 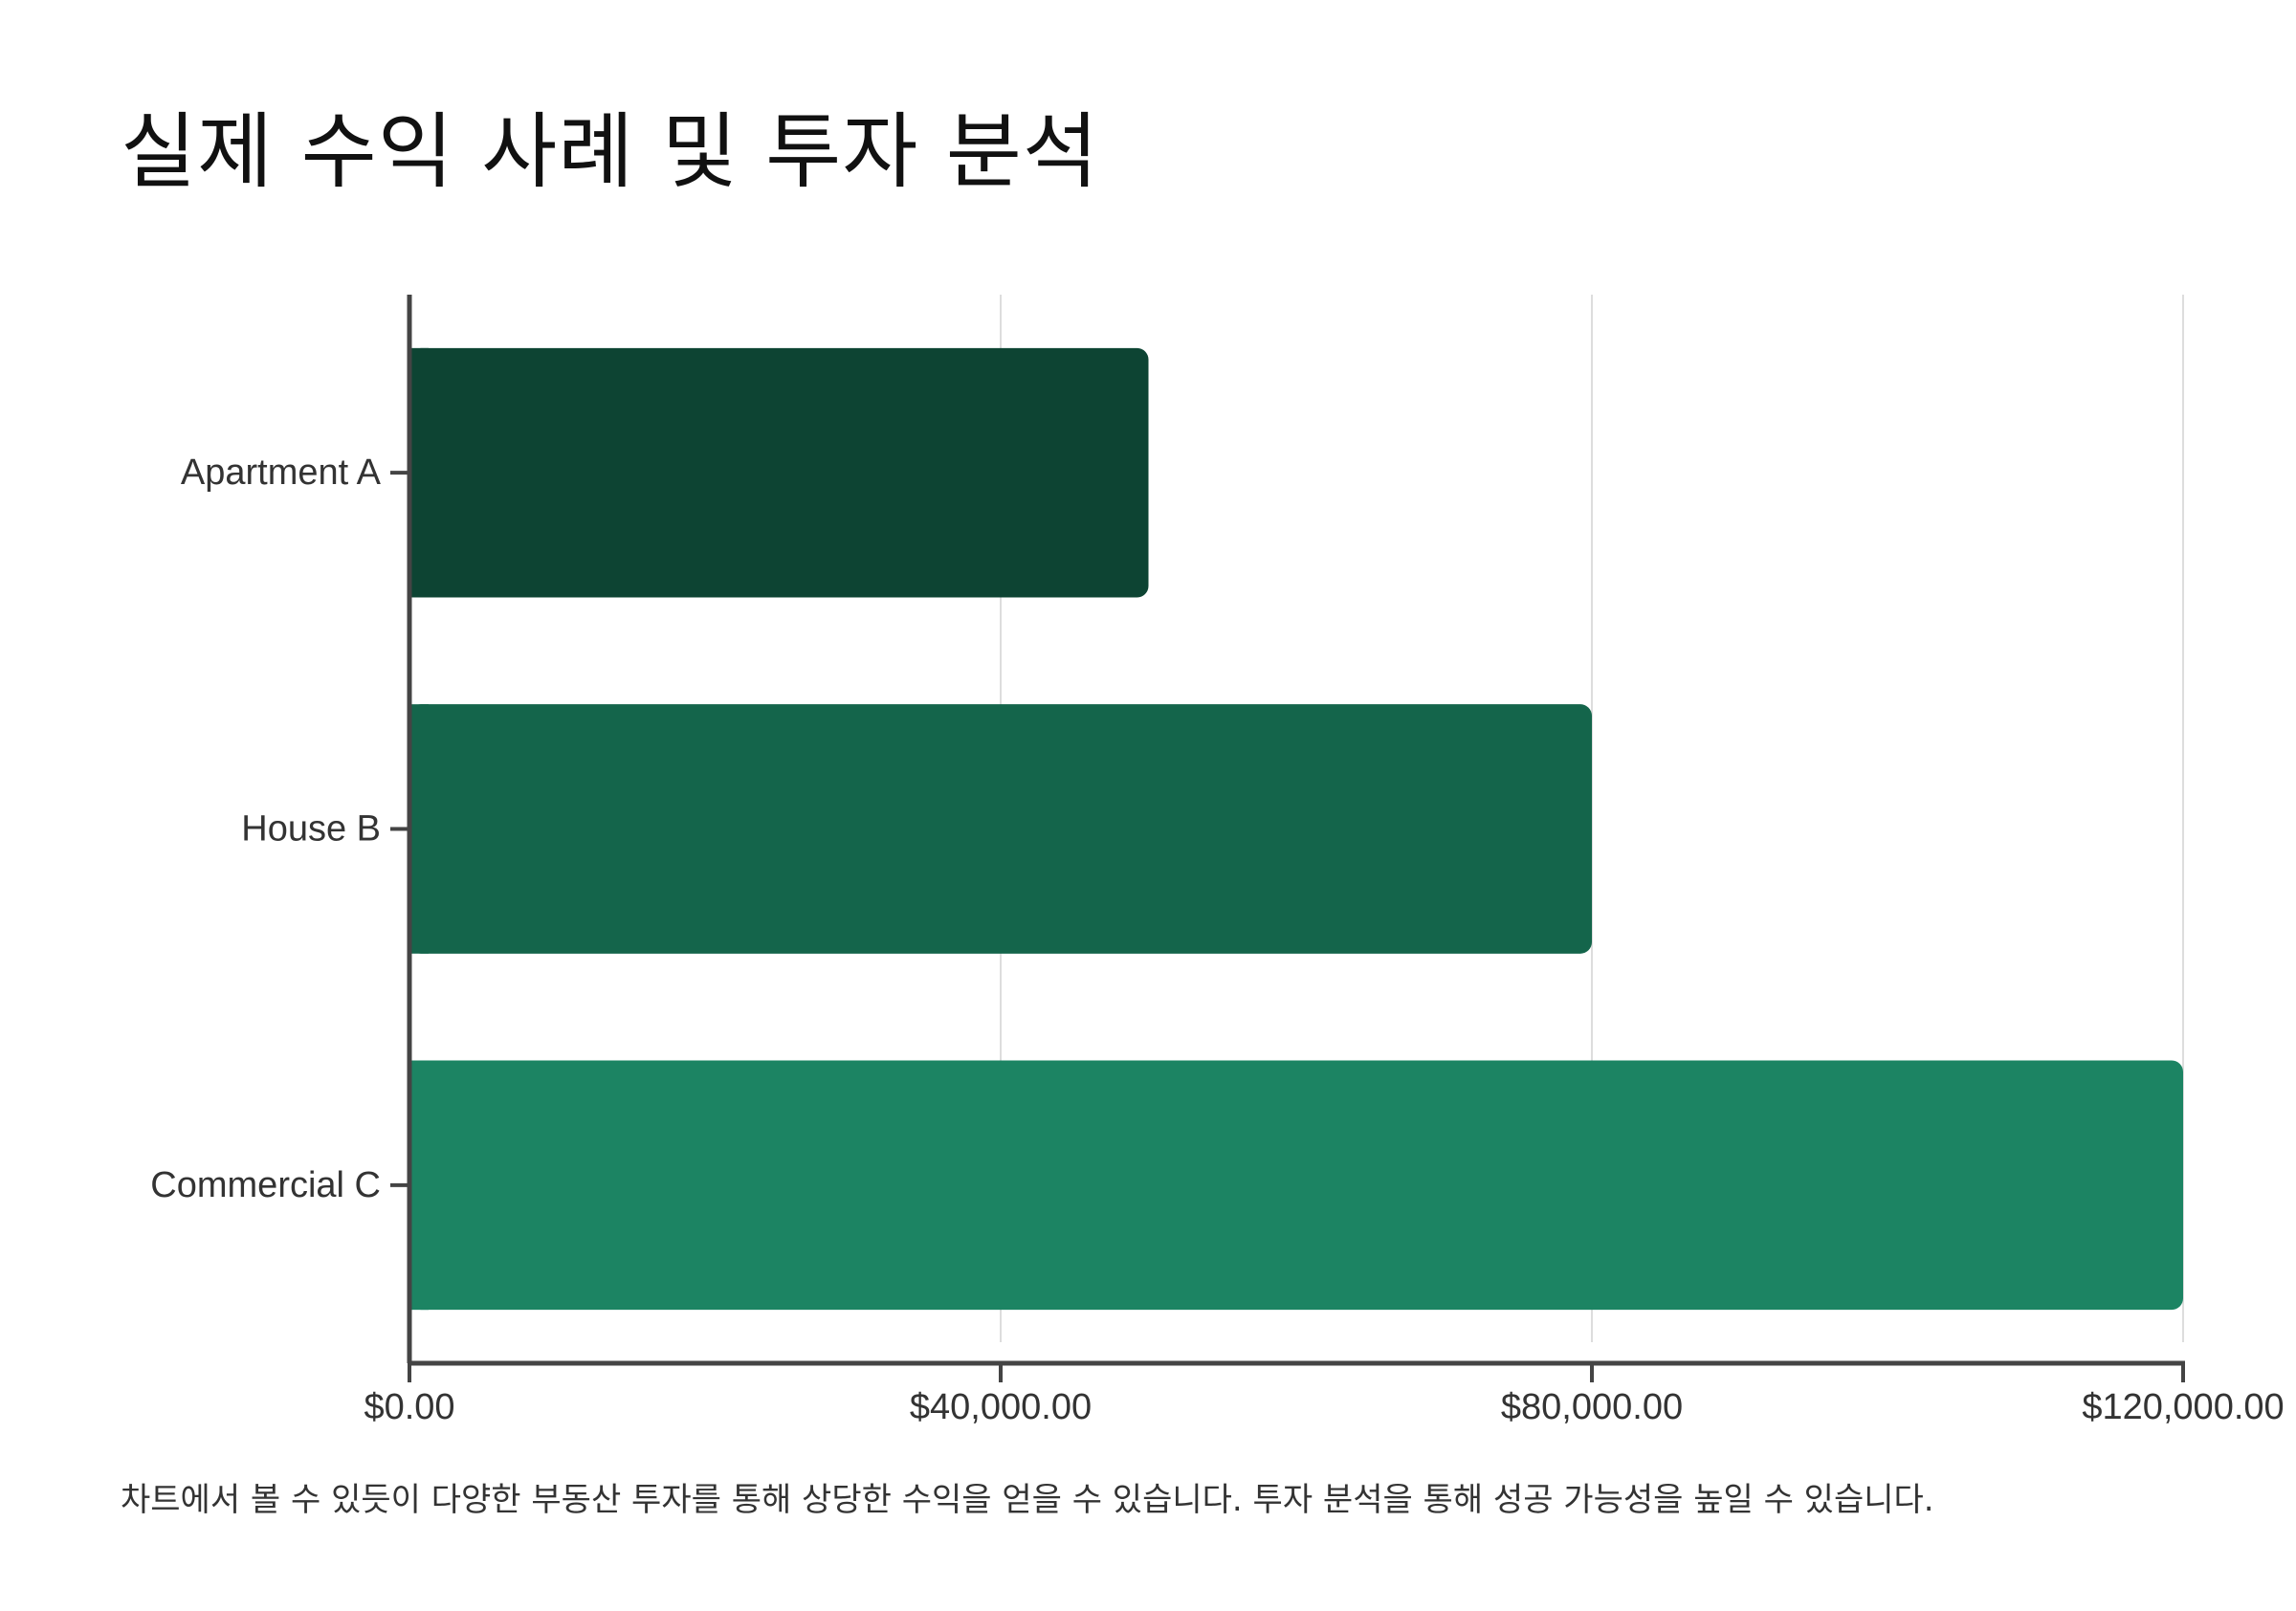 I want to click on x-tick-label-1: $40,000.00, so click(x=1001, y=1407).